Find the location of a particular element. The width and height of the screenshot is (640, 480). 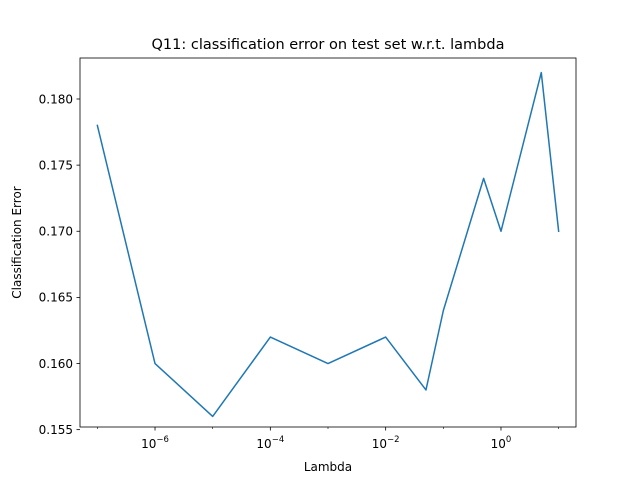

x-tick-label: 10⁻⁶ is located at coordinates (155, 443).